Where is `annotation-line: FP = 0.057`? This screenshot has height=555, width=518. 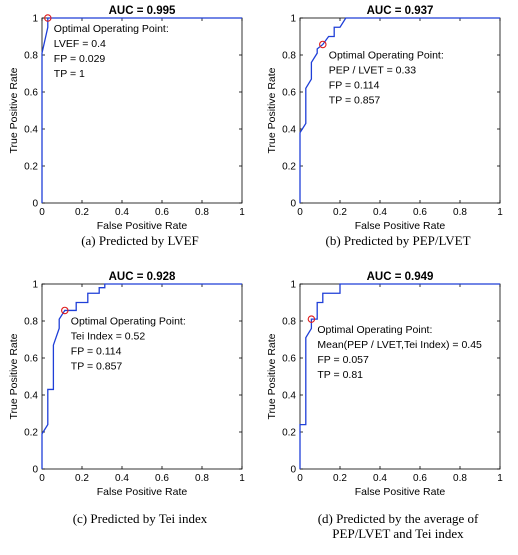
annotation-line: FP = 0.057 is located at coordinates (343, 360).